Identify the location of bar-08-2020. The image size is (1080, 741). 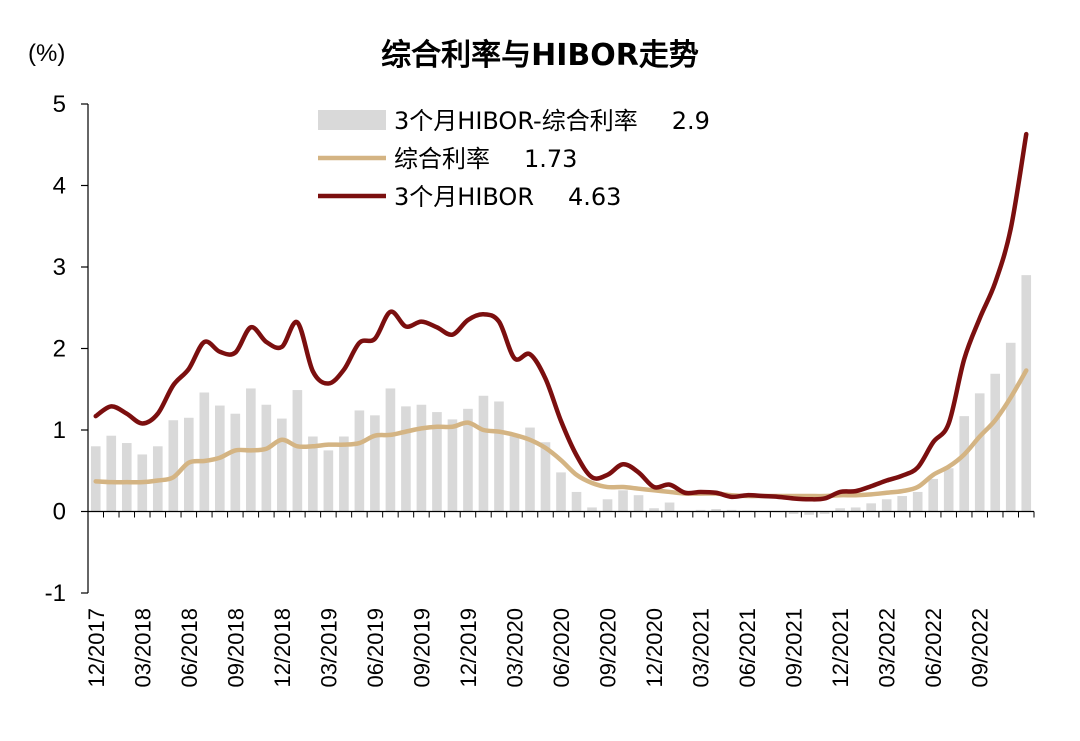
(592, 509).